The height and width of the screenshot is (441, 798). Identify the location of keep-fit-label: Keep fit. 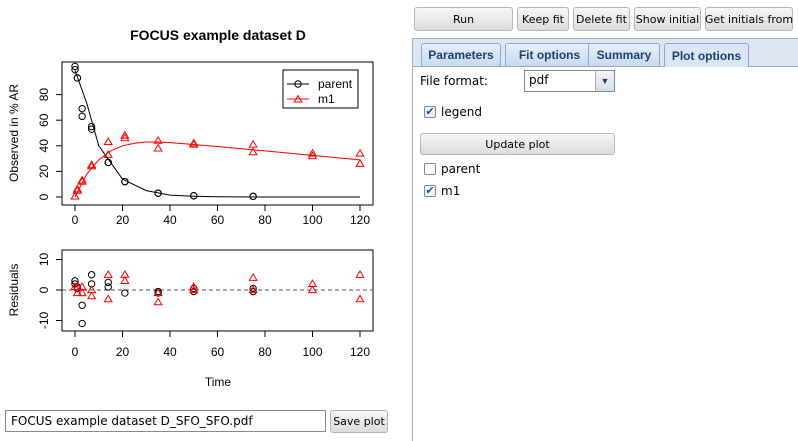
(543, 19).